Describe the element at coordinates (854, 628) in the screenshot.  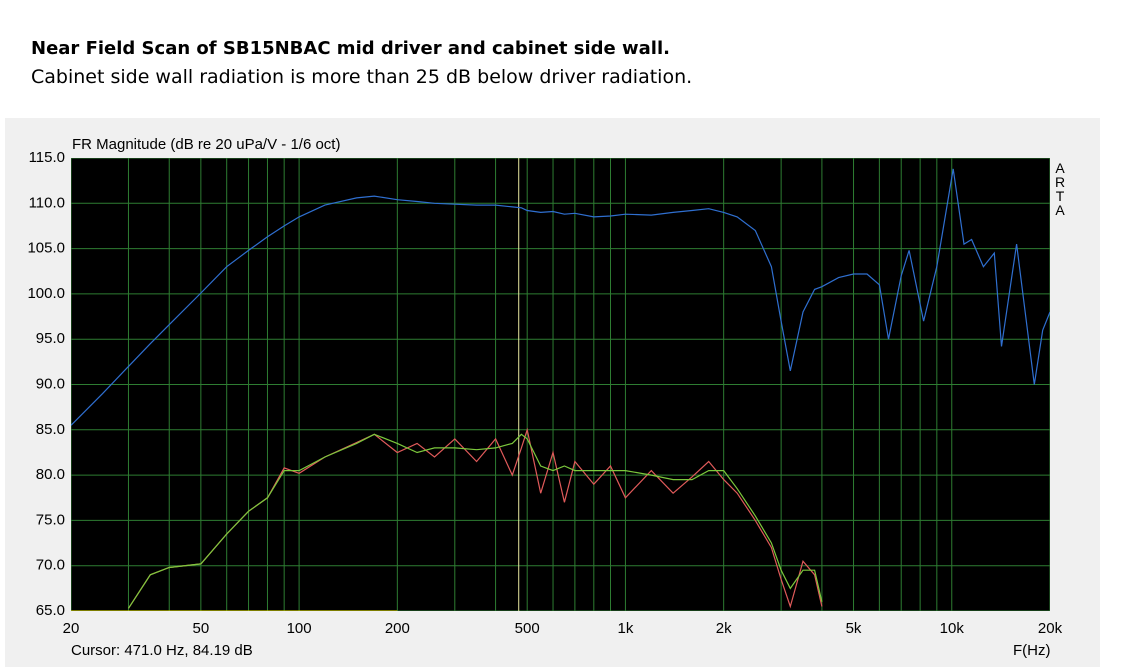
I see `x-tick-label: 5k` at that location.